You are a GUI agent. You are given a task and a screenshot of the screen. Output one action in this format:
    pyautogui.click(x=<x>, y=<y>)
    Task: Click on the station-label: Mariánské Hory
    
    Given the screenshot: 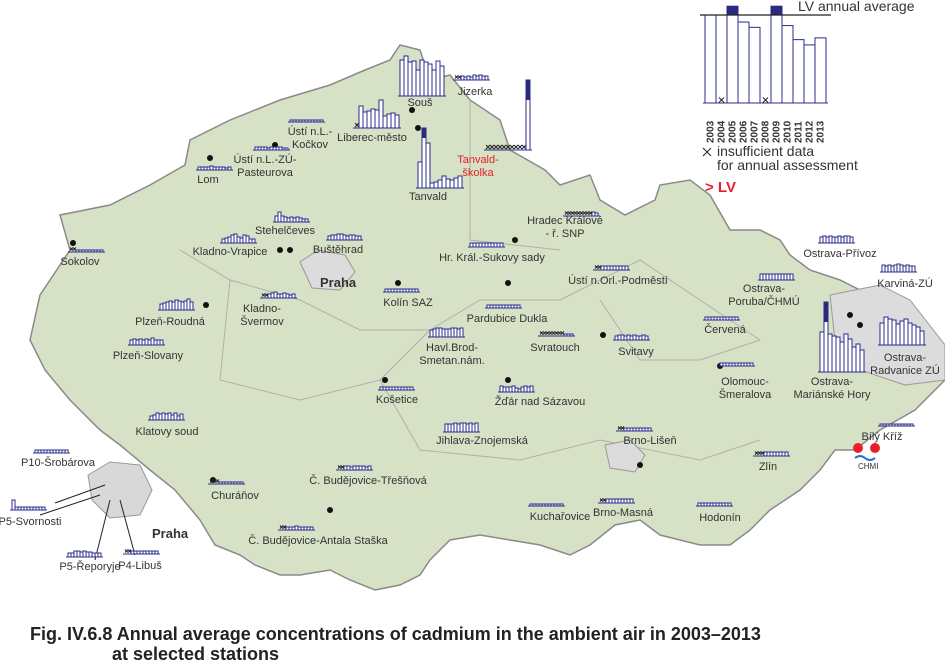 What is the action you would take?
    pyautogui.click(x=832, y=395)
    